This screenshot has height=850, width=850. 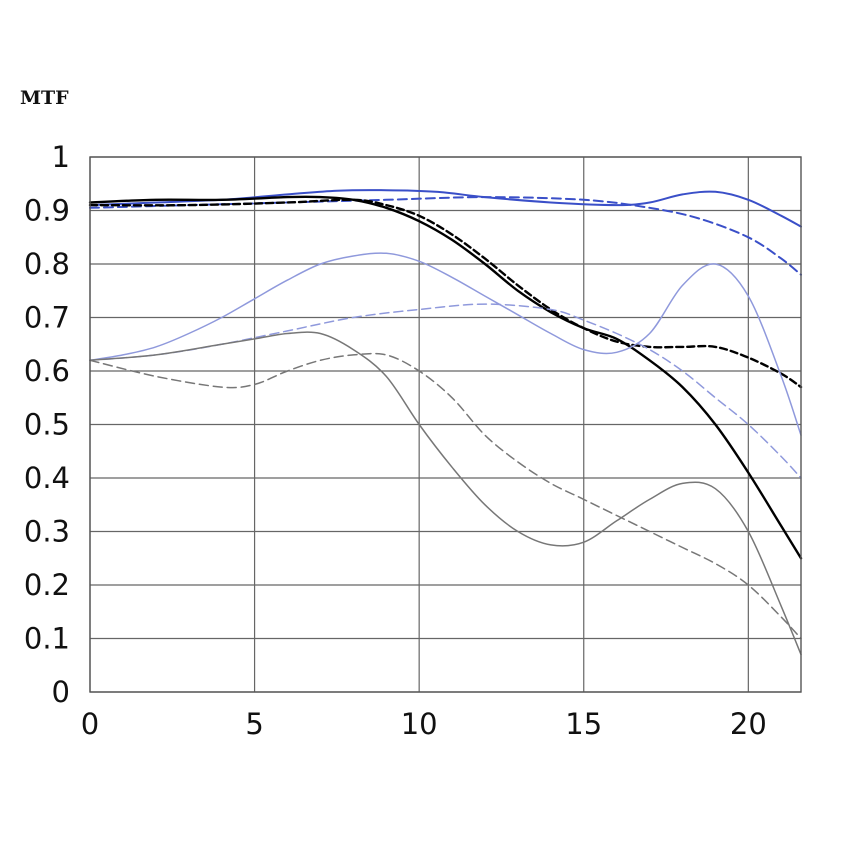 I want to click on y-tick-label-9: 0.9, so click(x=47, y=211).